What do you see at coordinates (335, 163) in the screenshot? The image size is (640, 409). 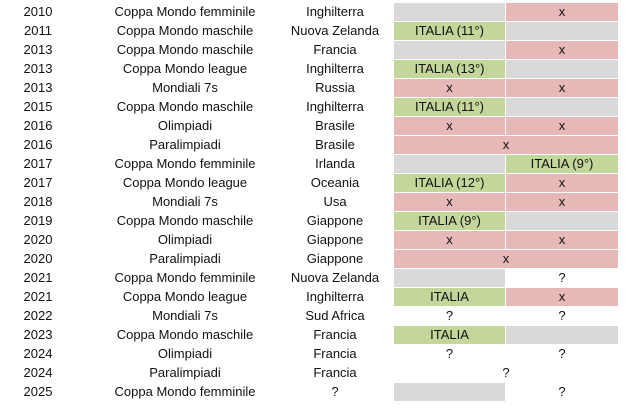 I see `host-cell: Irlanda` at bounding box center [335, 163].